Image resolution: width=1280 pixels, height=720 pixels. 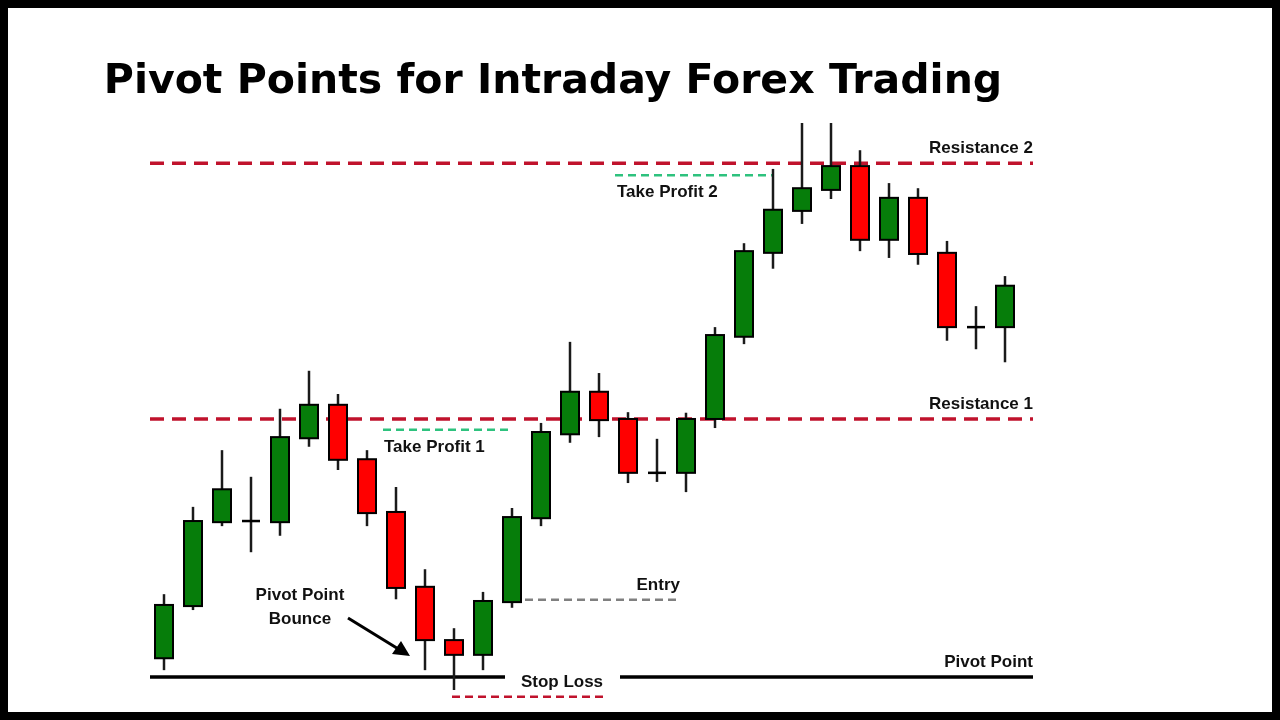 What do you see at coordinates (658, 584) in the screenshot?
I see `ref-line-label: Entry` at bounding box center [658, 584].